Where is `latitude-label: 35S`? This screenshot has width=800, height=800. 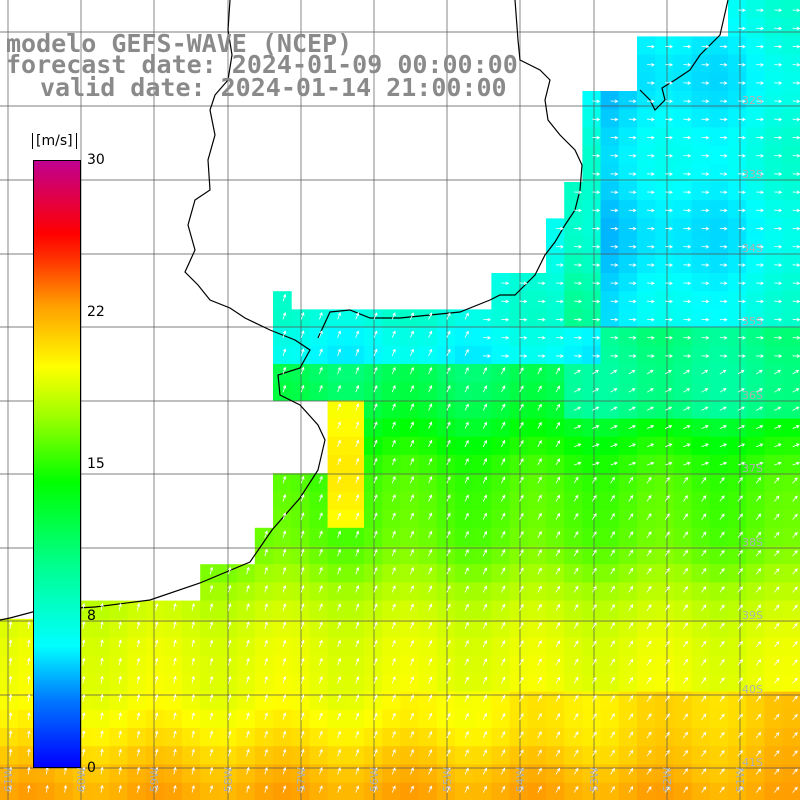 latitude-label: 35S is located at coordinates (752, 321).